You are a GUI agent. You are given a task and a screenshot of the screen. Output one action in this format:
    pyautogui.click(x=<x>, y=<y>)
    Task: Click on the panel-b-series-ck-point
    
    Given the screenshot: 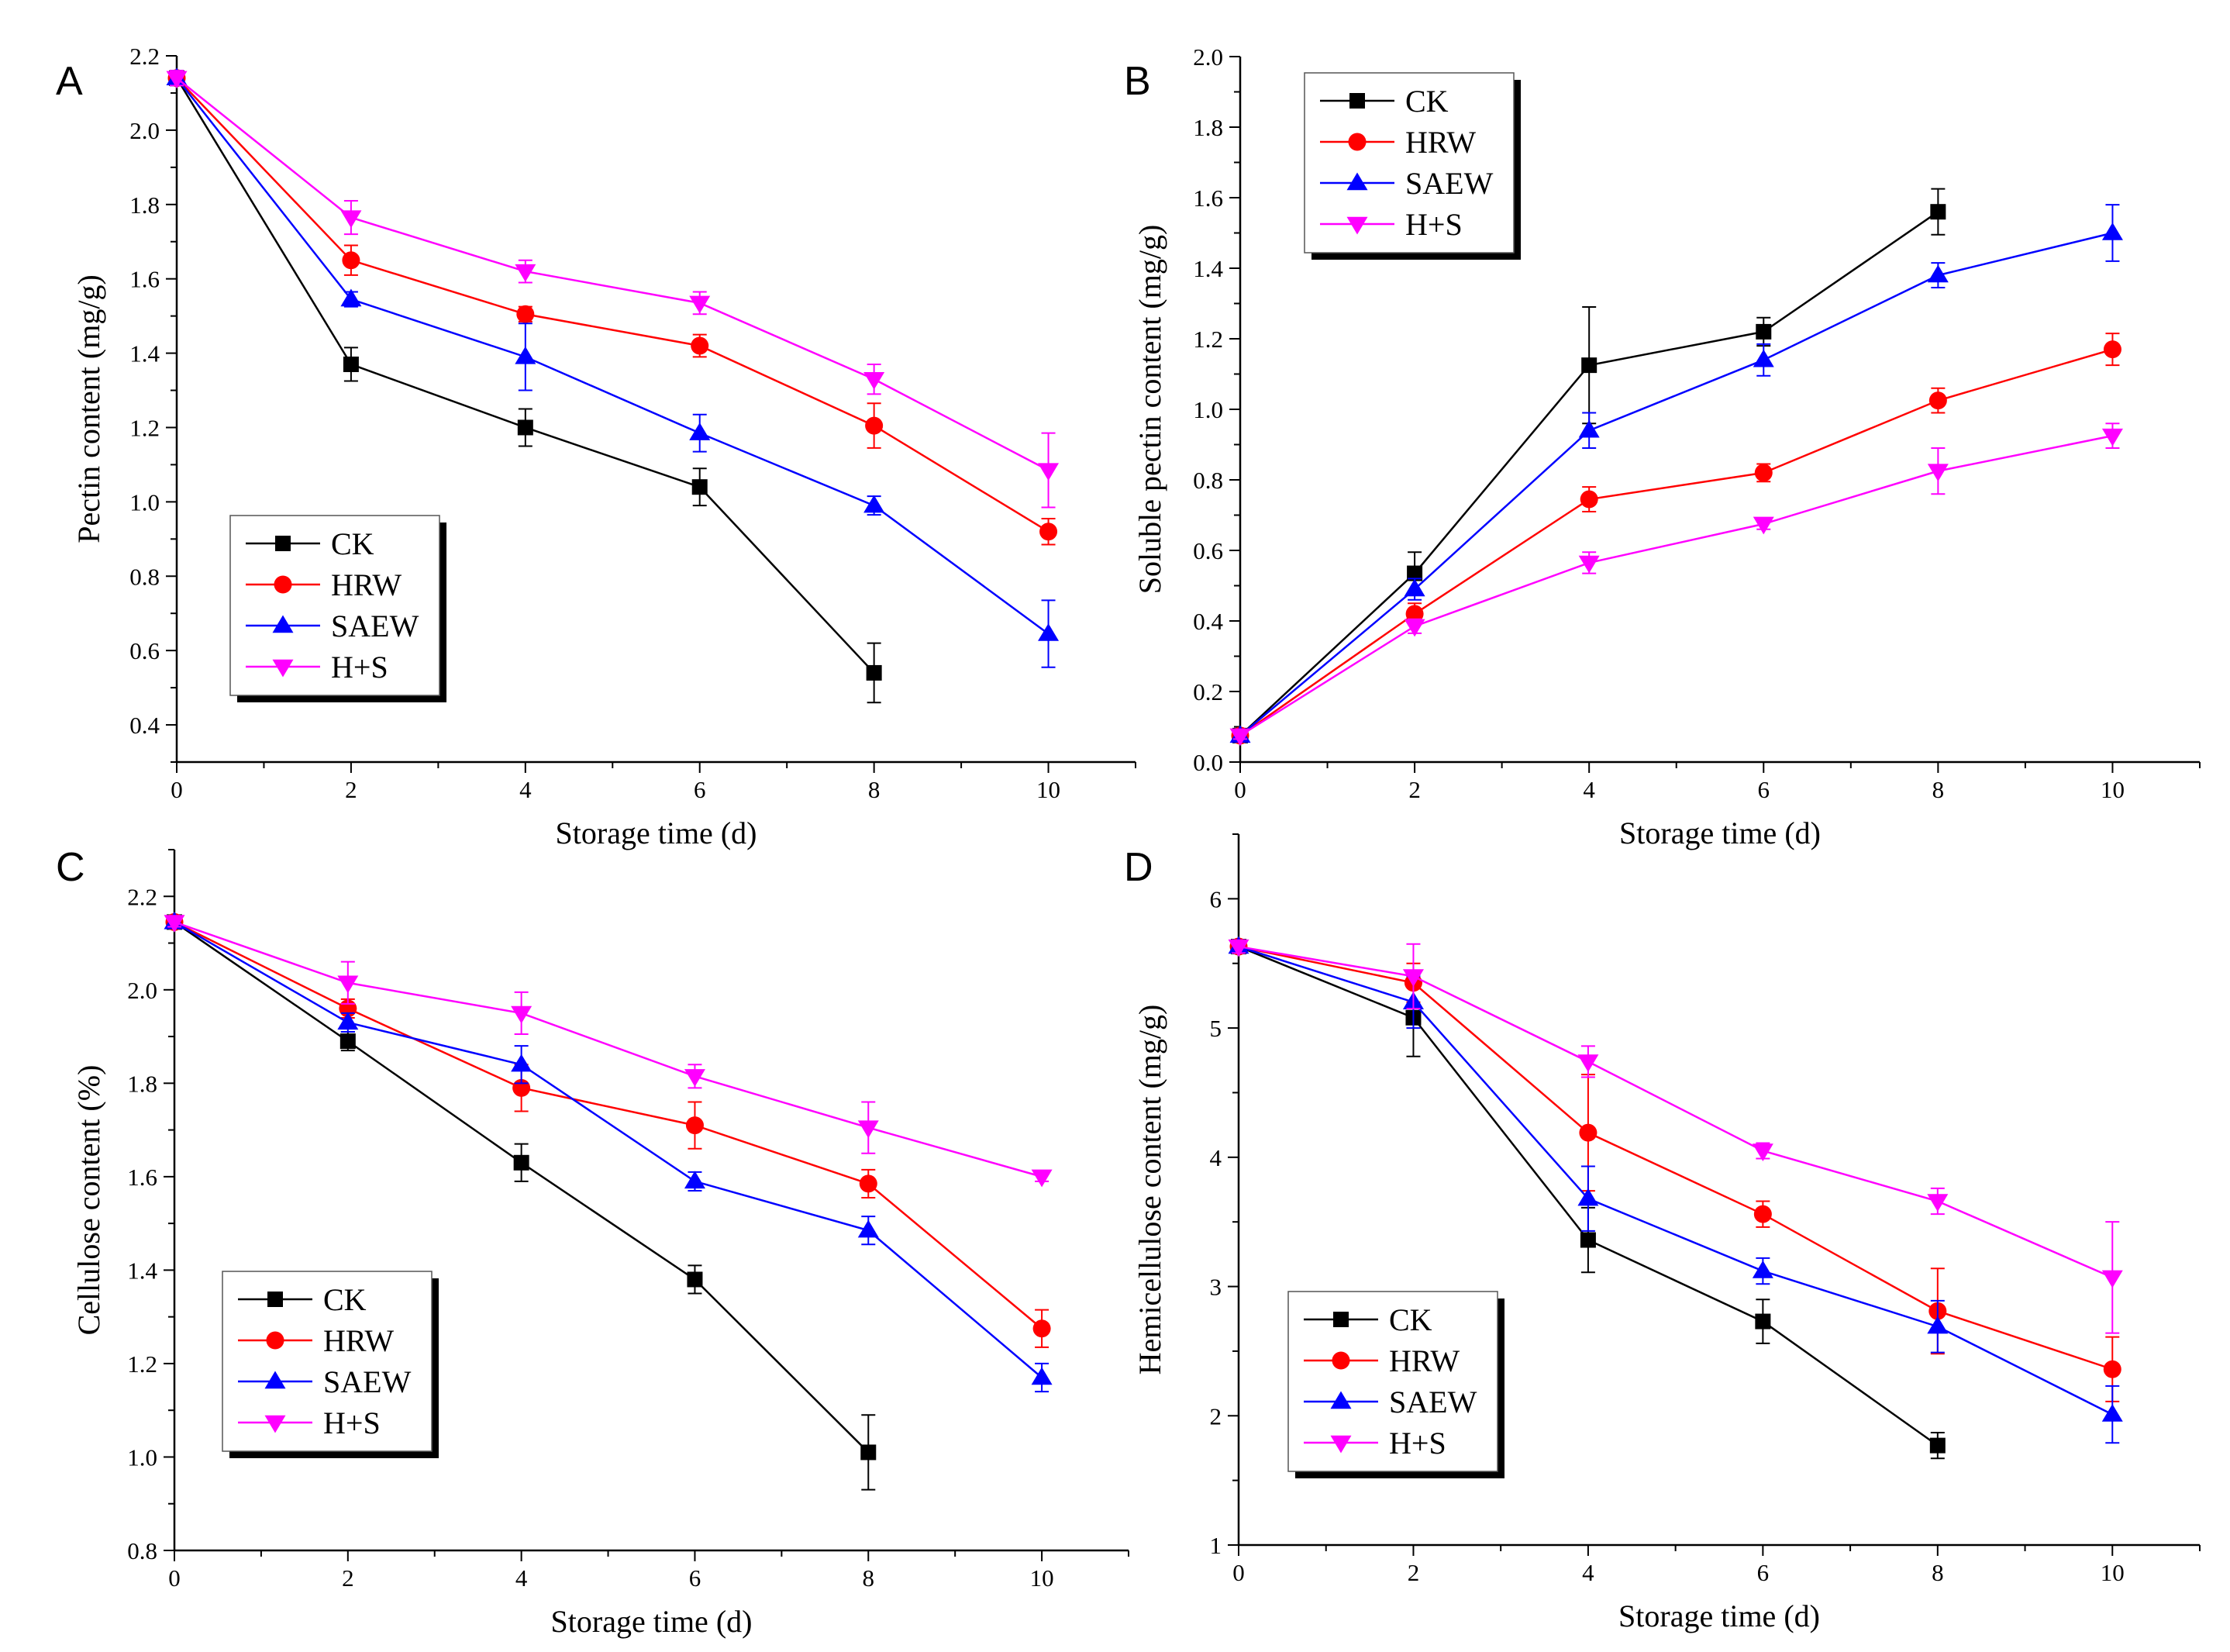 What is the action you would take?
    pyautogui.click(x=1589, y=365)
    